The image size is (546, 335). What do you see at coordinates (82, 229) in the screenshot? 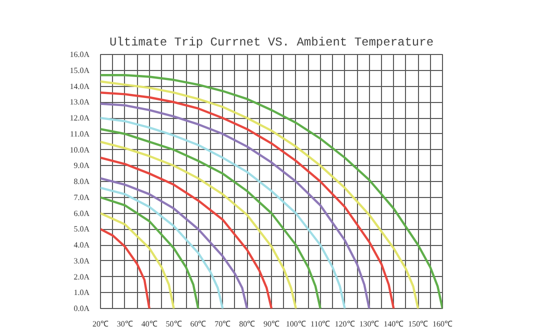
I see `y-tick-label: 5.0A` at bounding box center [82, 229].